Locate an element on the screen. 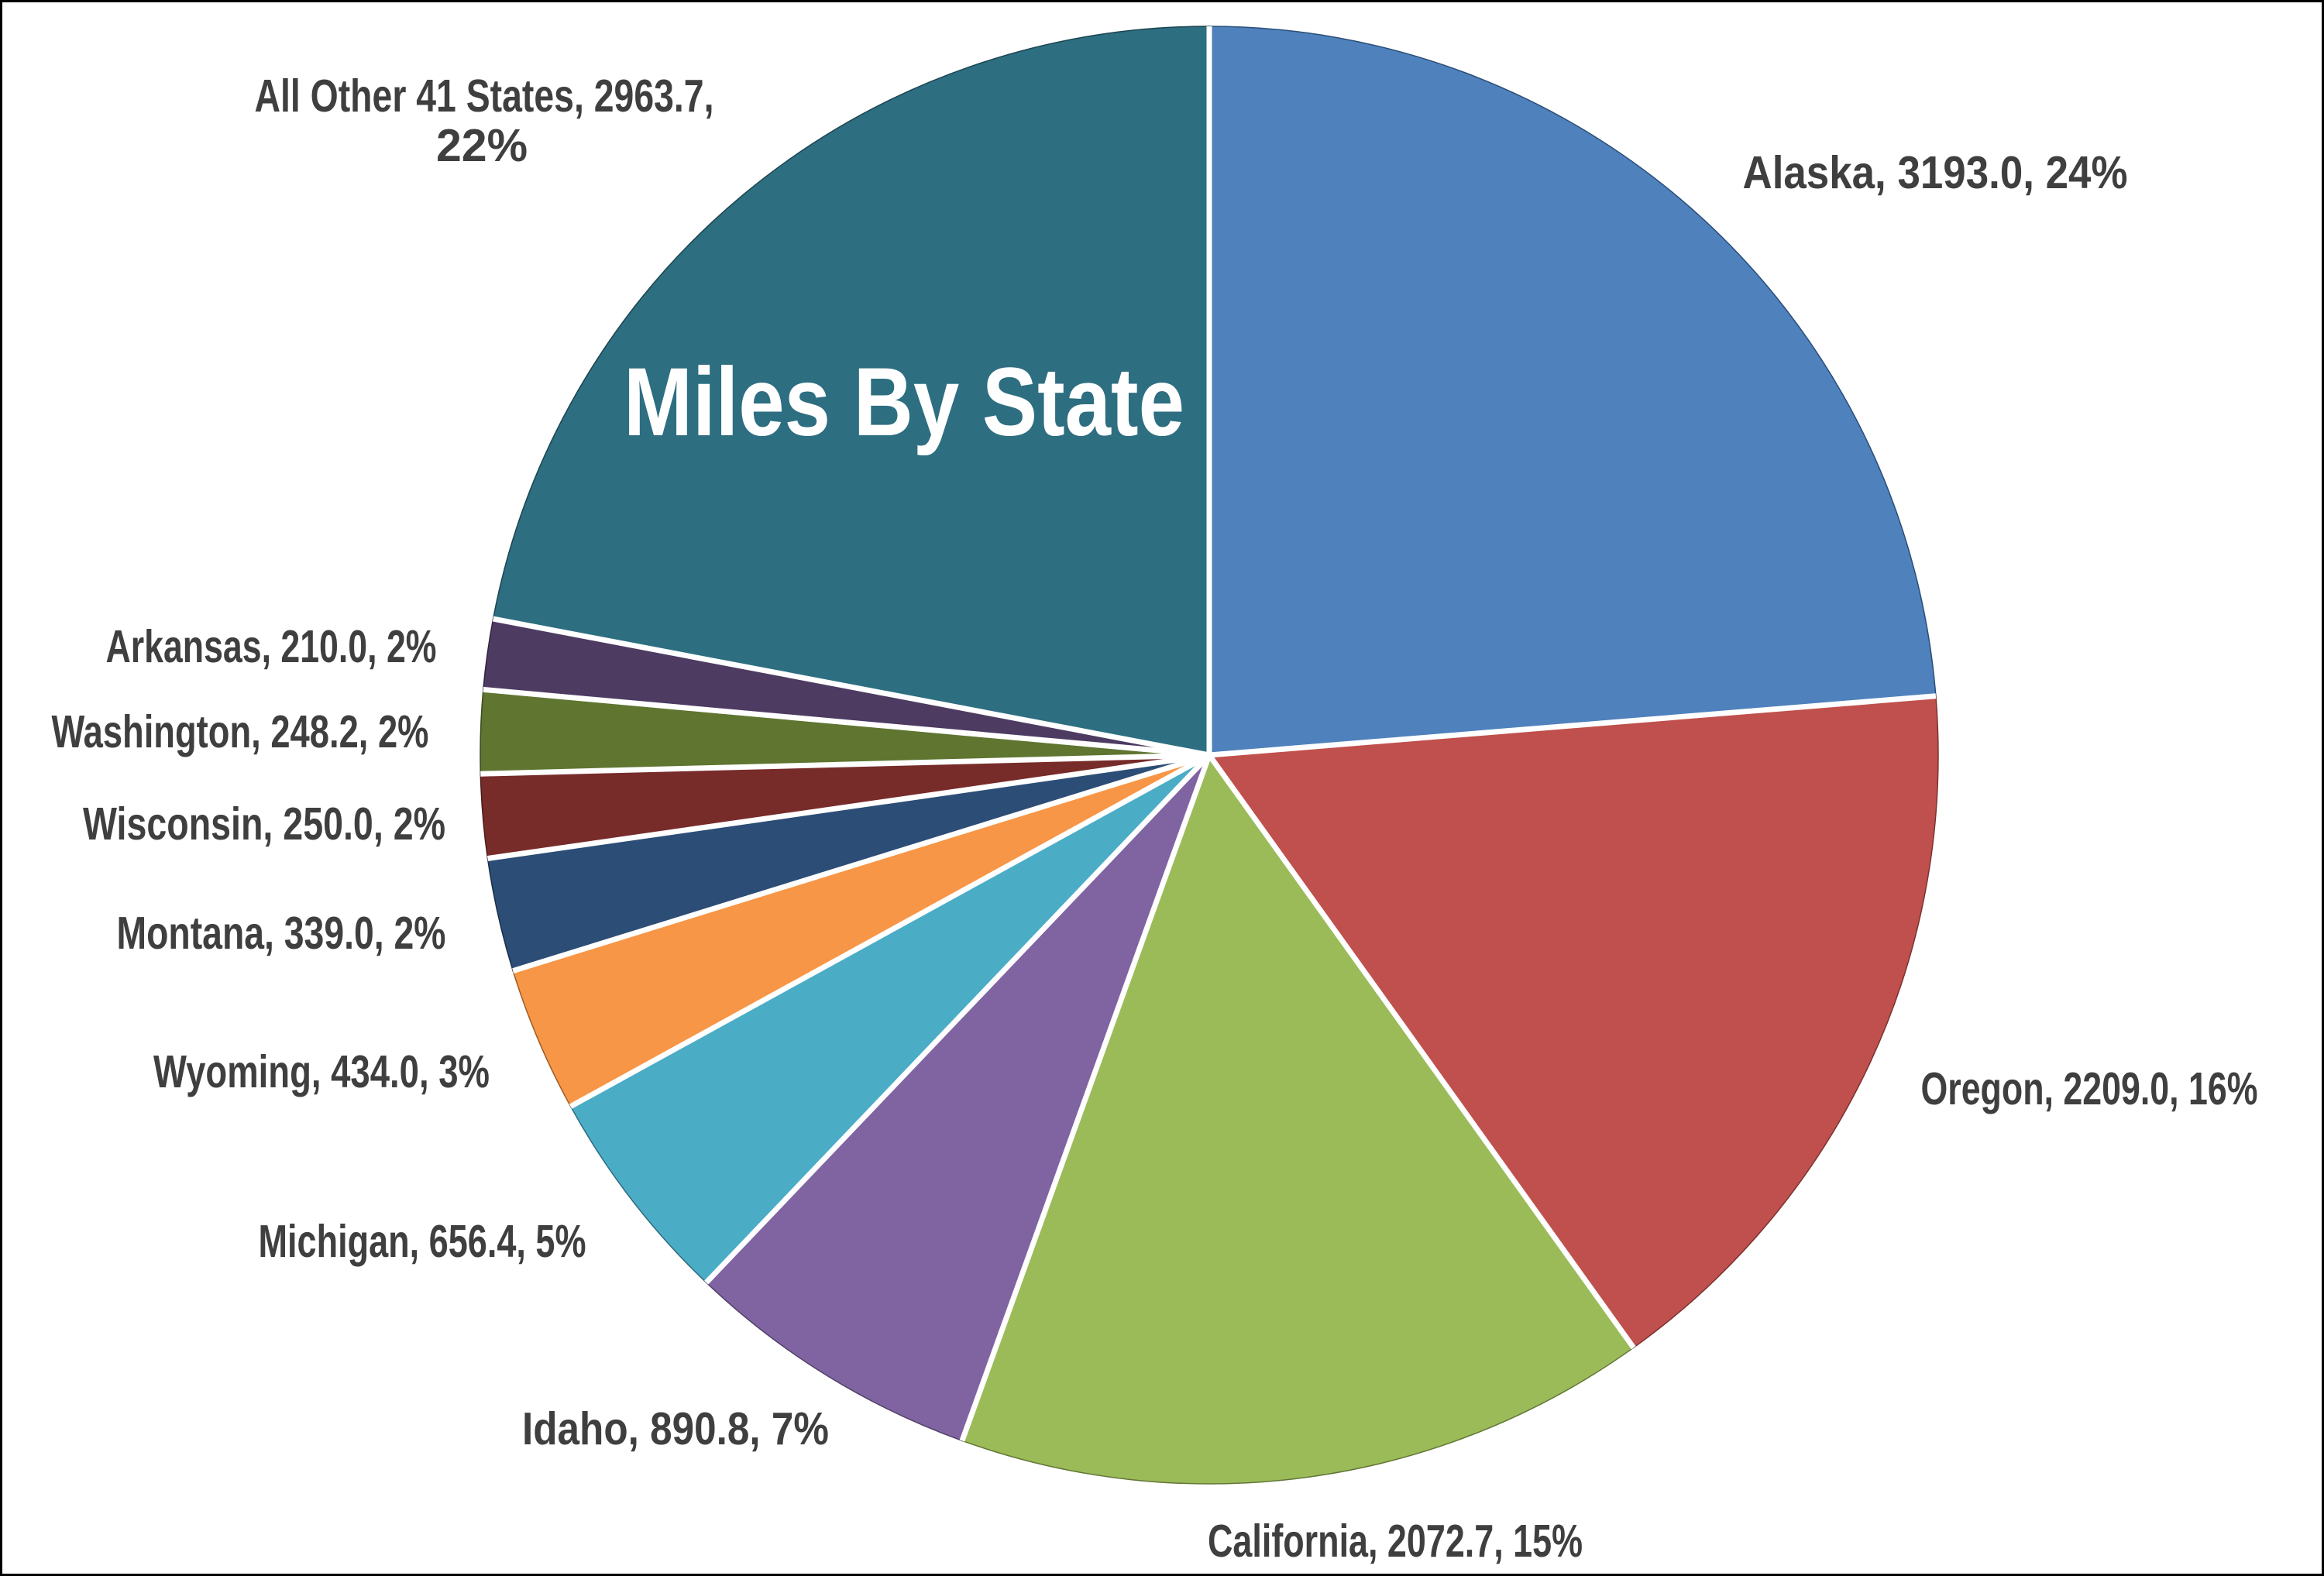 The height and width of the screenshot is (1576, 2324). svg-text: Michigan, 656.4, 5% is located at coordinates (422, 1241).